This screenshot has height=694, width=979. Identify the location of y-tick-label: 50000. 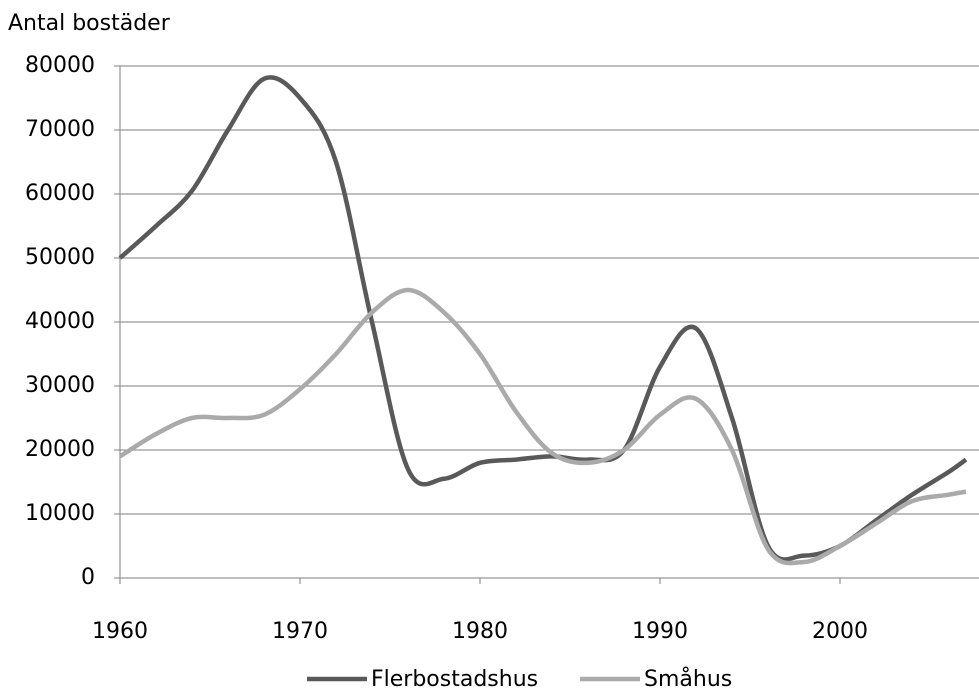
(60, 257).